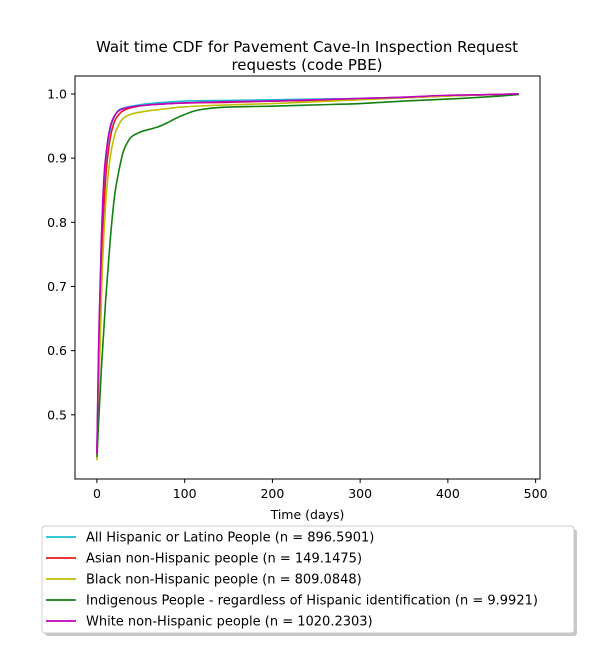 The image size is (600, 650). What do you see at coordinates (224, 580) in the screenshot?
I see `legend-label-3: Black non-Hispanic people (n = 809.0848)` at bounding box center [224, 580].